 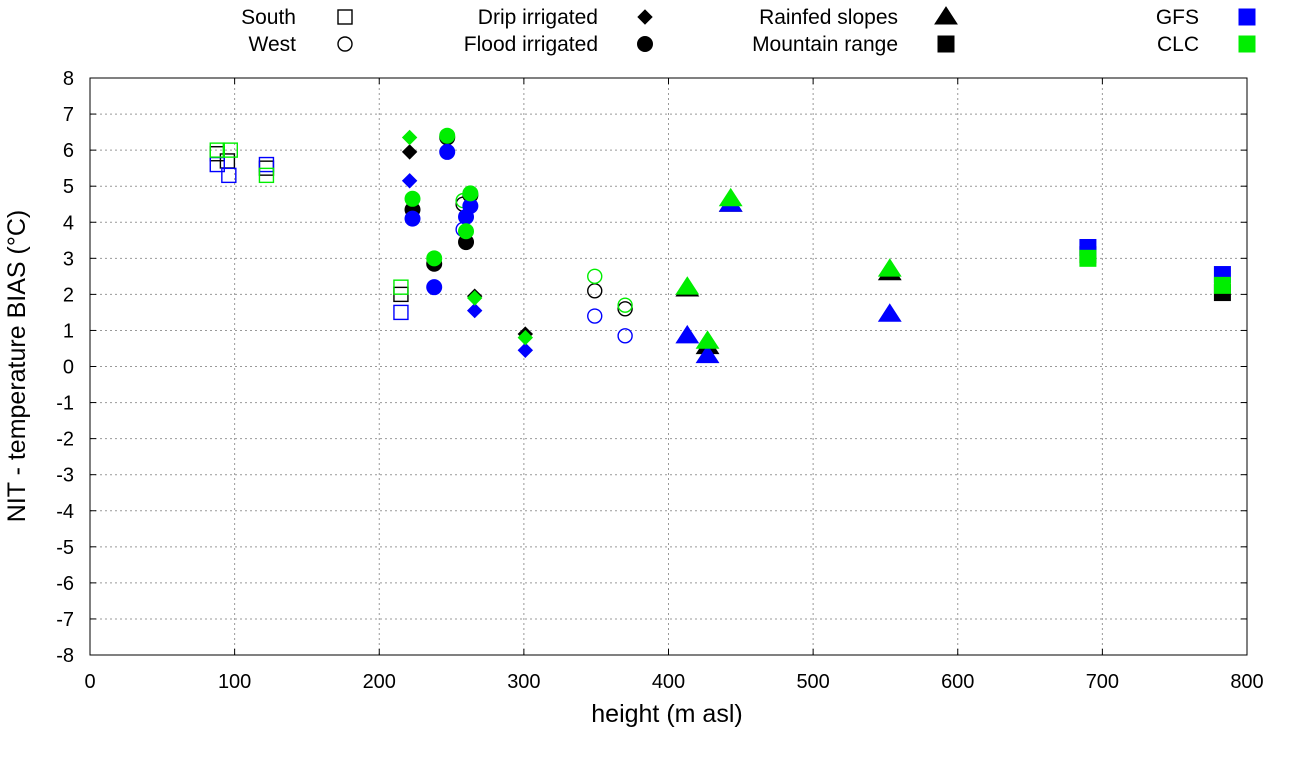 I want to click on series-mountain-clc, so click(x=1155, y=271).